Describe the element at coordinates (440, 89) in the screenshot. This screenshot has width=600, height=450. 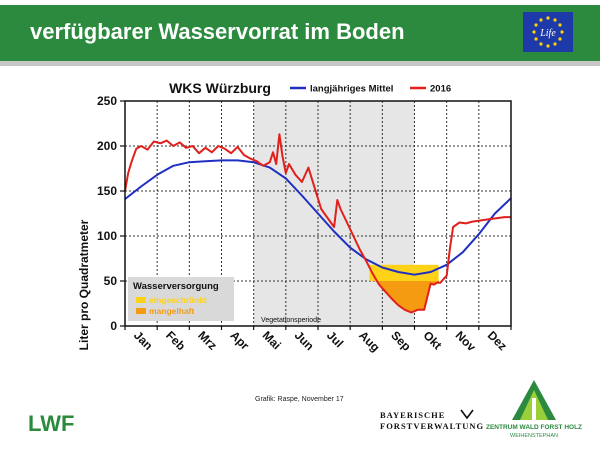
I see `legend-label: 2016` at that location.